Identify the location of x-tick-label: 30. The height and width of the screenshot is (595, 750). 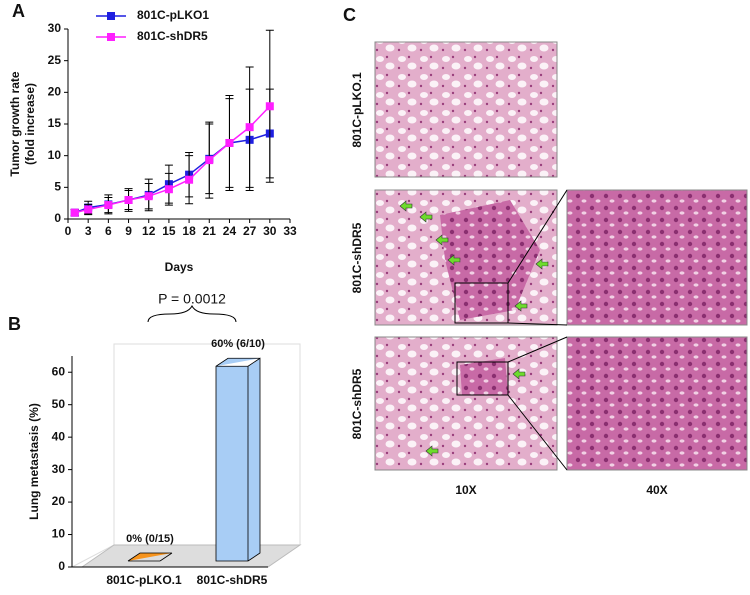
(270, 231).